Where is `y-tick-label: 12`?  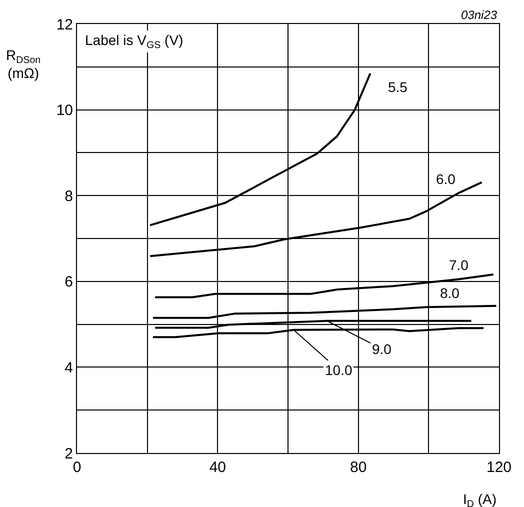
y-tick-label: 12 is located at coordinates (64, 25).